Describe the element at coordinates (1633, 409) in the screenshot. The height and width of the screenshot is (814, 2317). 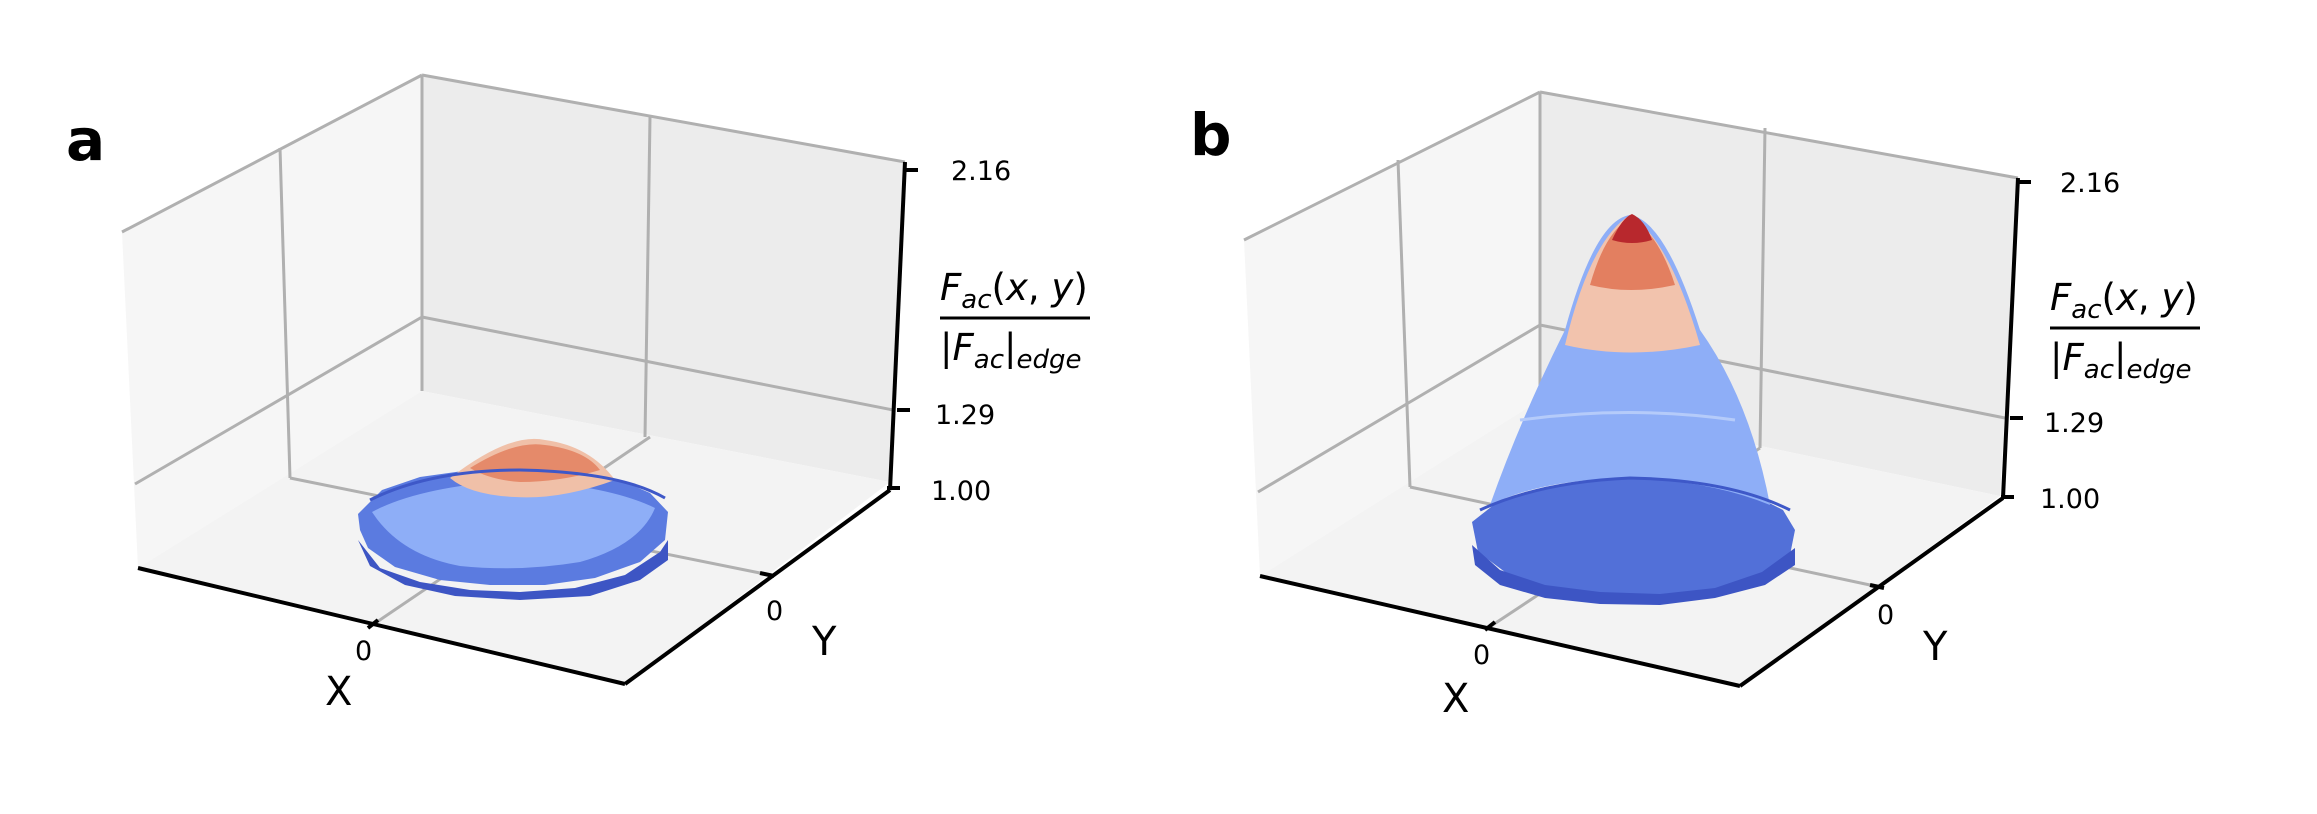
I see `surface-b` at that location.